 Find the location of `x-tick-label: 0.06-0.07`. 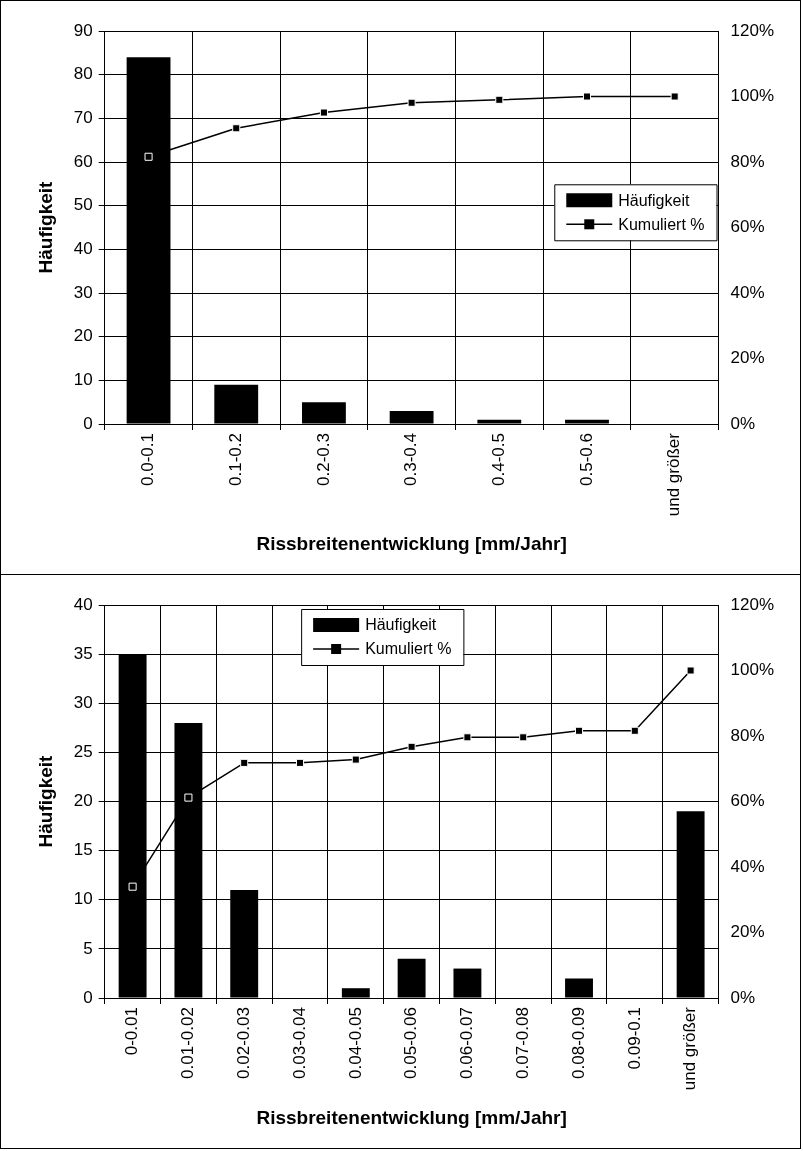

x-tick-label: 0.06-0.07 is located at coordinates (467, 1043).